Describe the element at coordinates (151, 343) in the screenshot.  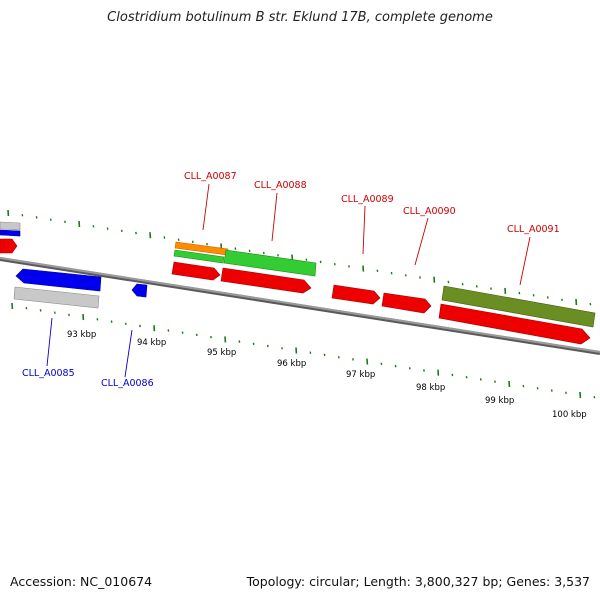
I see `kbp-label: 94 kbp` at that location.